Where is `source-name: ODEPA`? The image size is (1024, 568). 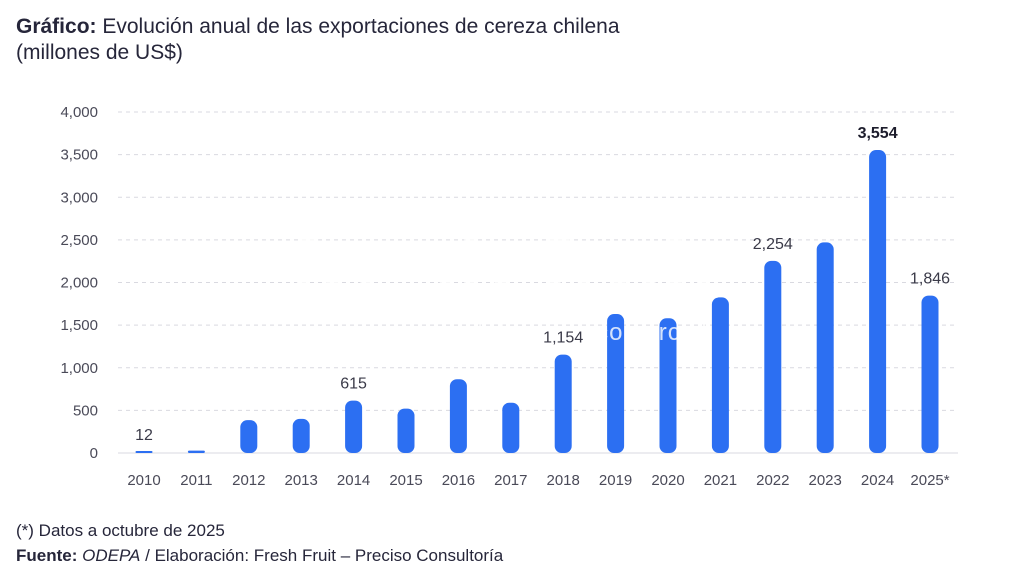 source-name: ODEPA is located at coordinates (111, 555).